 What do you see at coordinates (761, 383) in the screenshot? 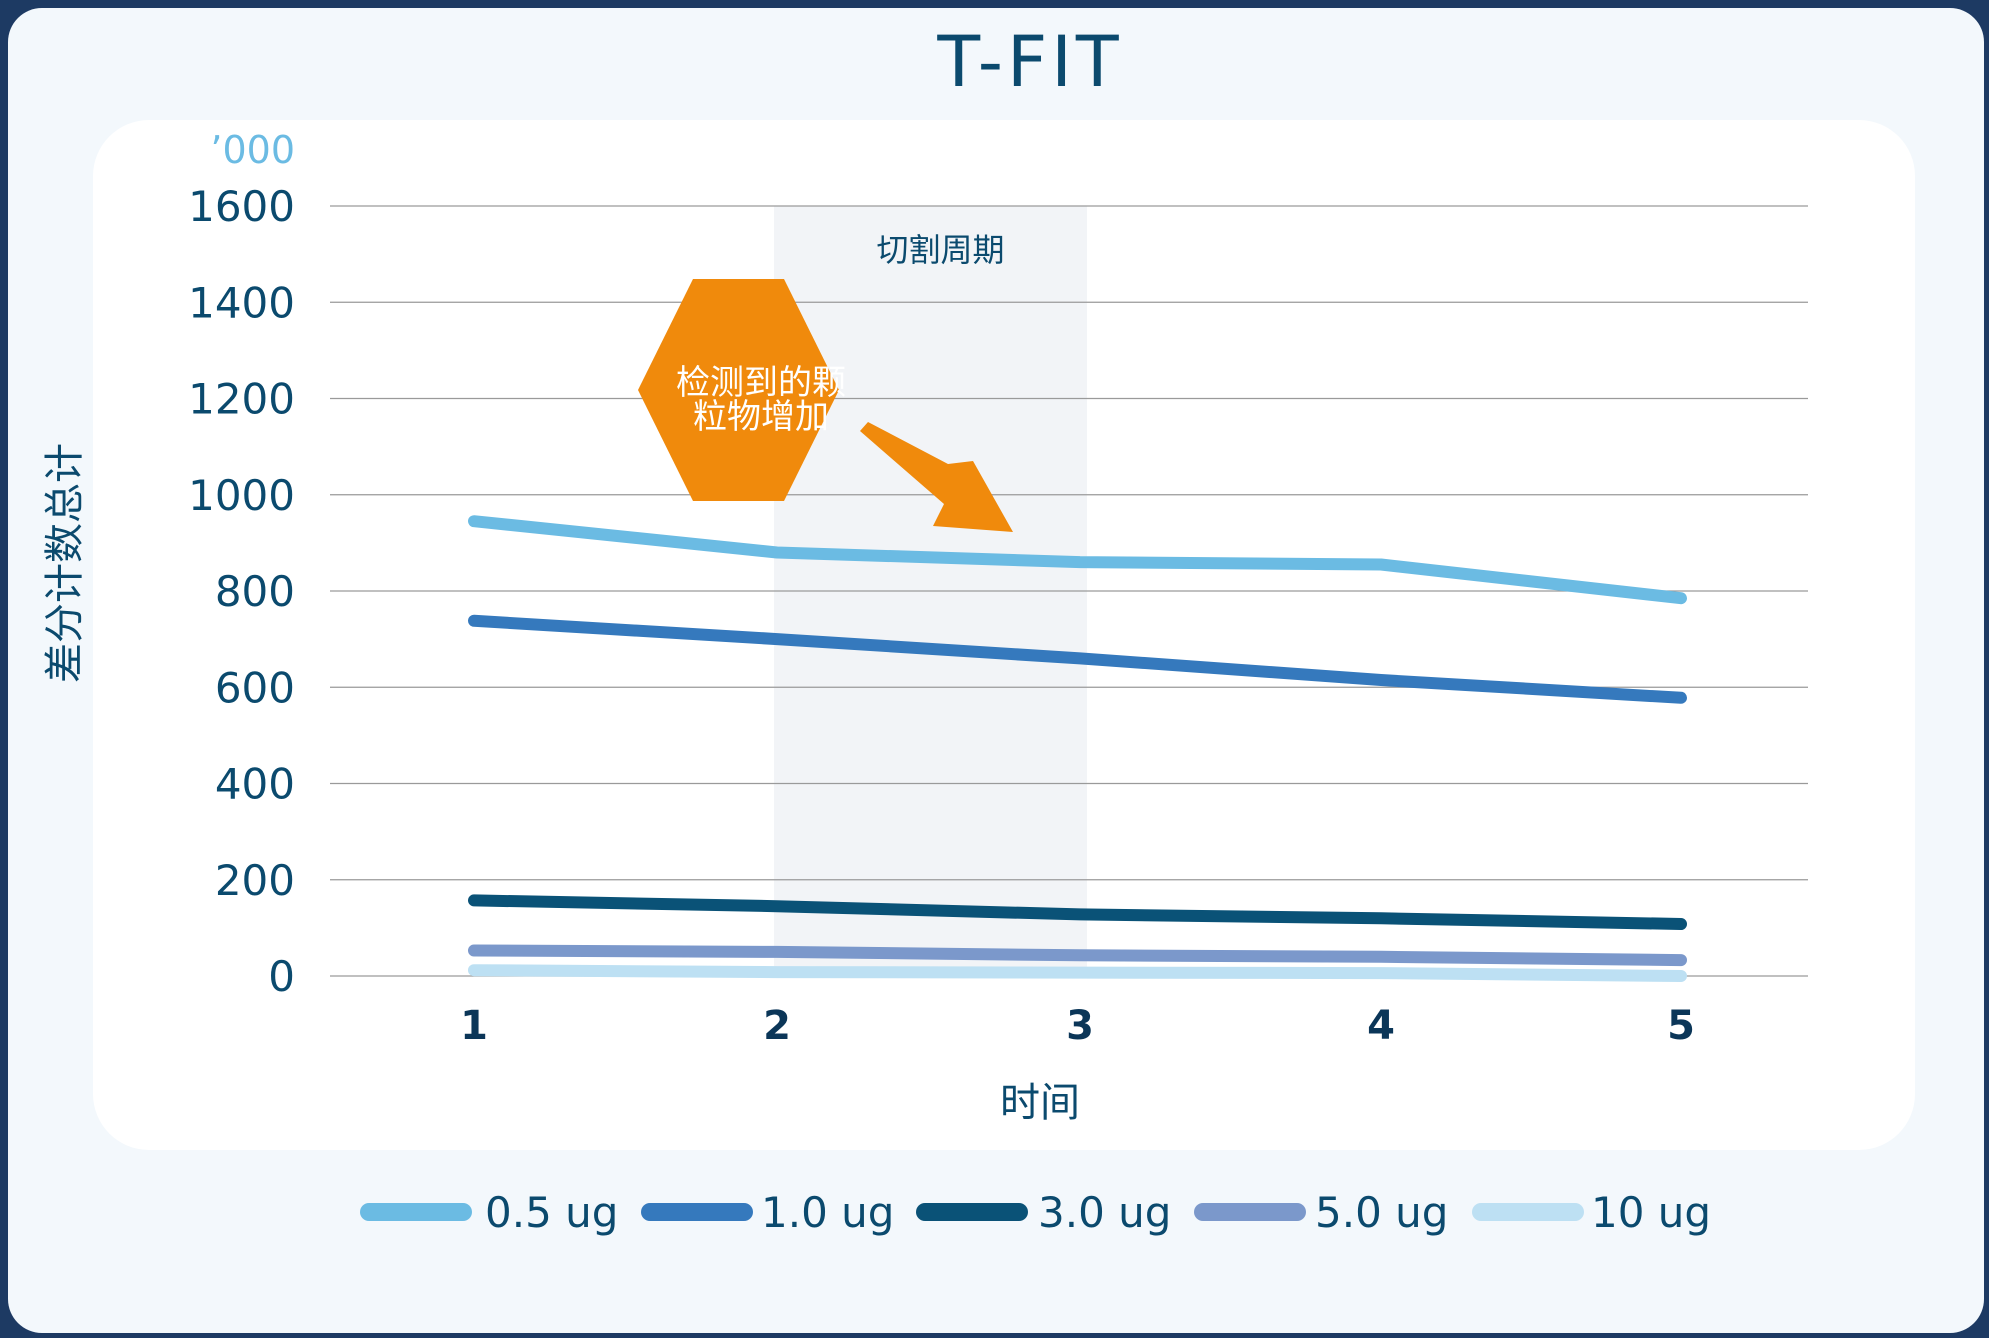
I see `callout-text-line-1: 检测到的颗` at bounding box center [761, 383].